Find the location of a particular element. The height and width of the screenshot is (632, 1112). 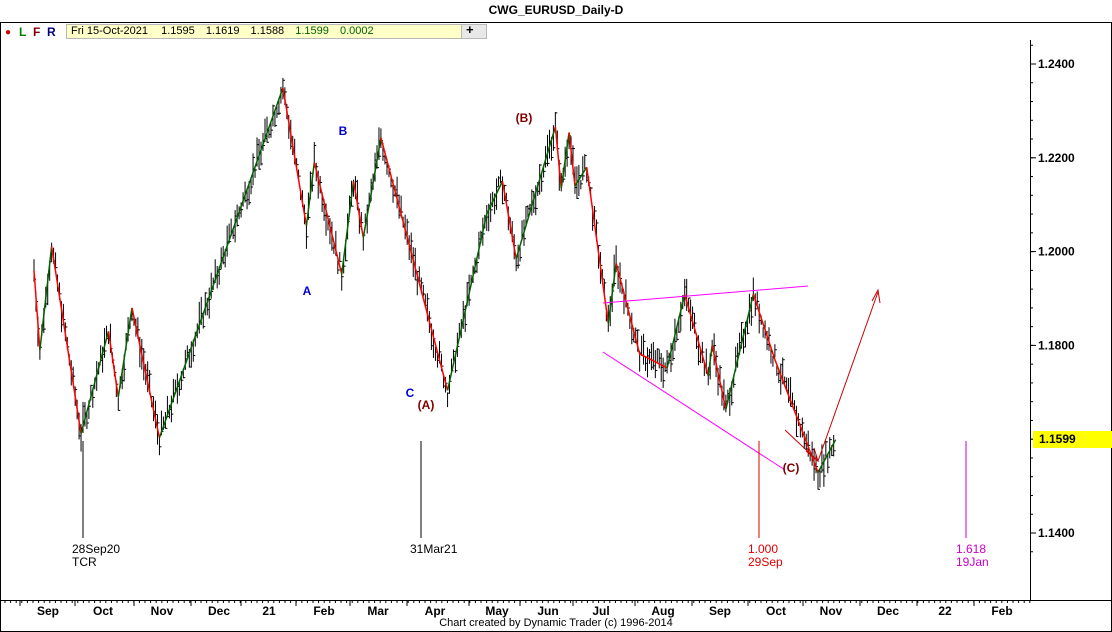

y-tick-label: 1.2400 is located at coordinates (1056, 64).